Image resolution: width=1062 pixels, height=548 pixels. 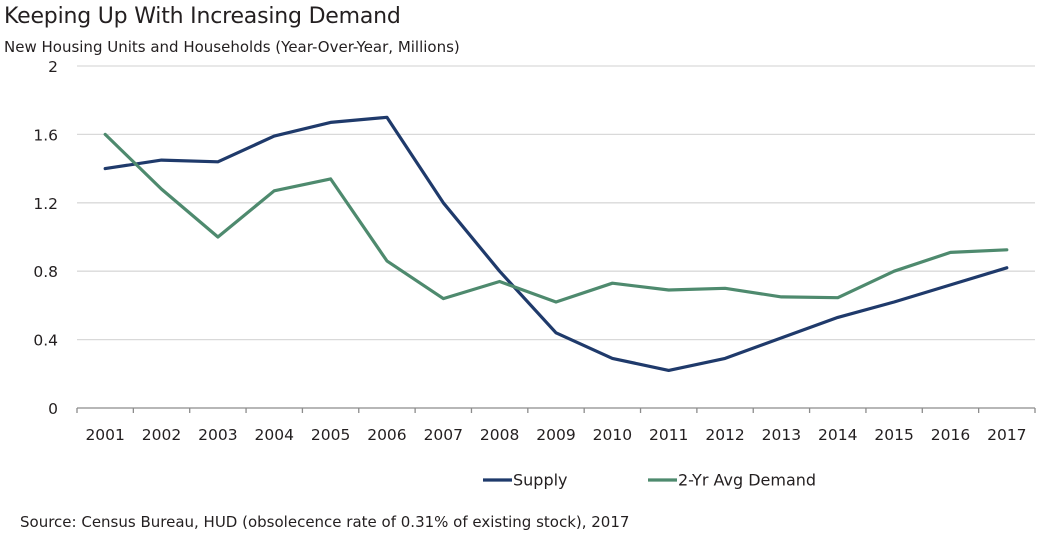 I want to click on x-tick-label: 2015, so click(x=893, y=435).